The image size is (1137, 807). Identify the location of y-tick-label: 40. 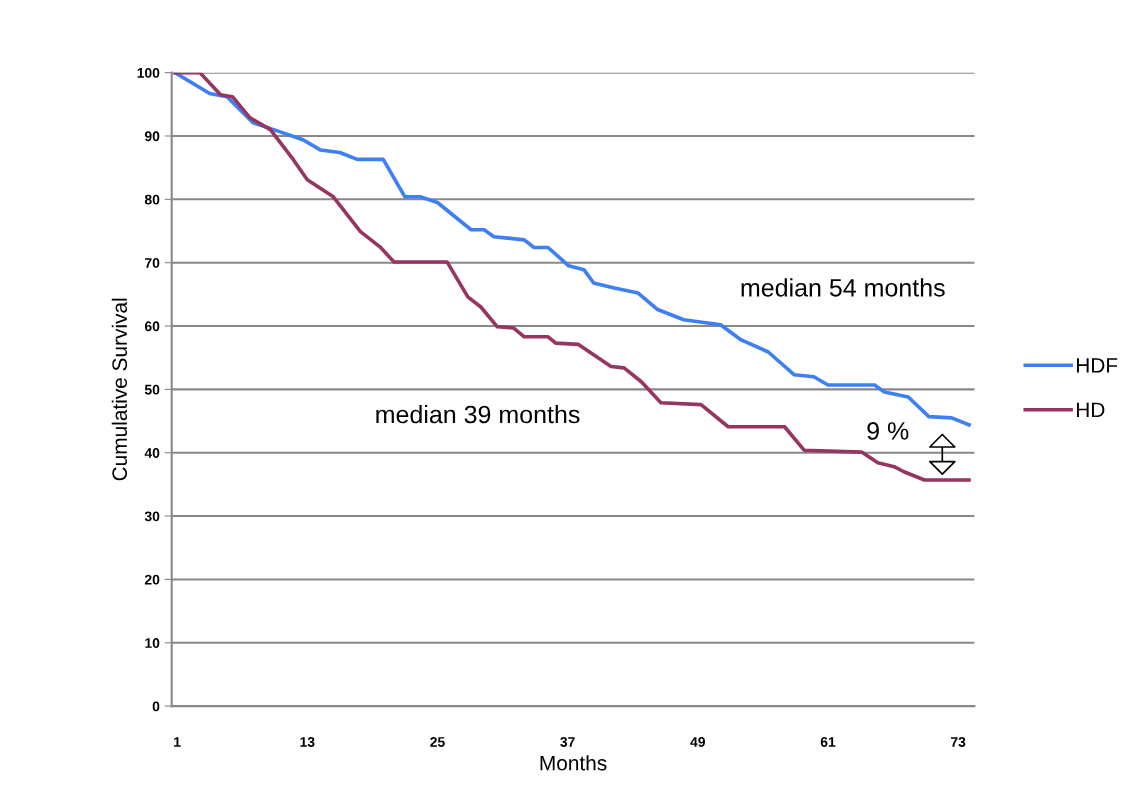
(152, 453).